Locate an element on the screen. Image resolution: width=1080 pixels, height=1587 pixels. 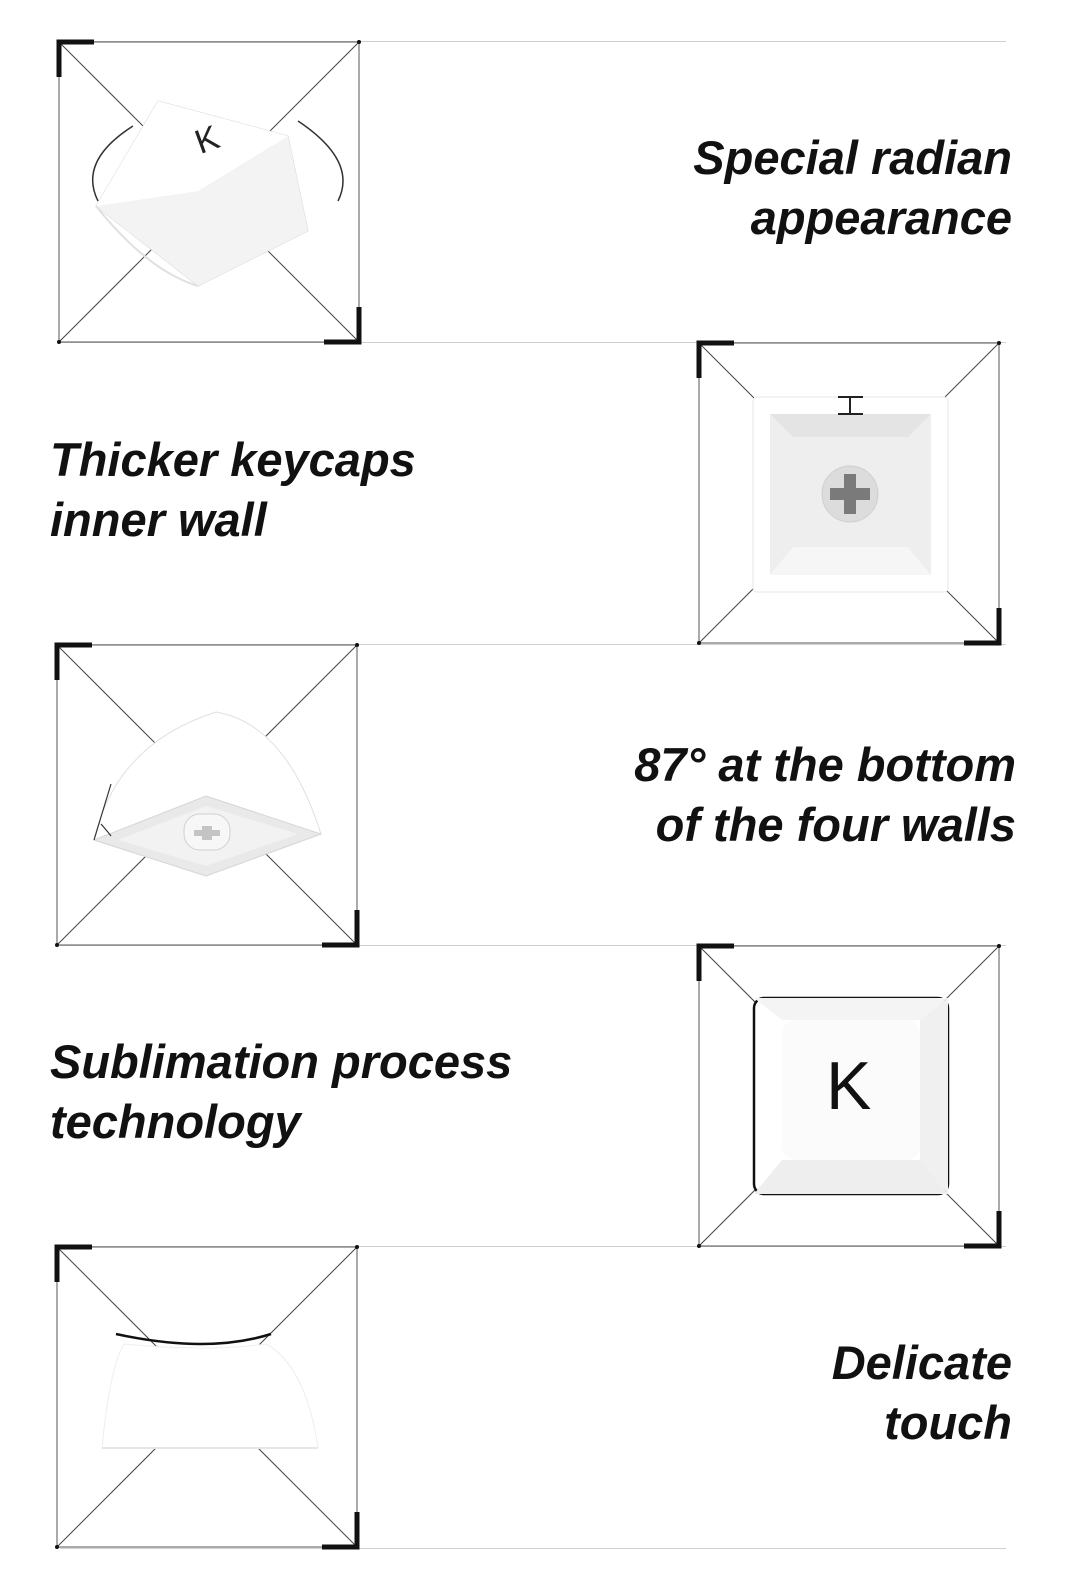
keycap-angle-icon is located at coordinates (207, 795).